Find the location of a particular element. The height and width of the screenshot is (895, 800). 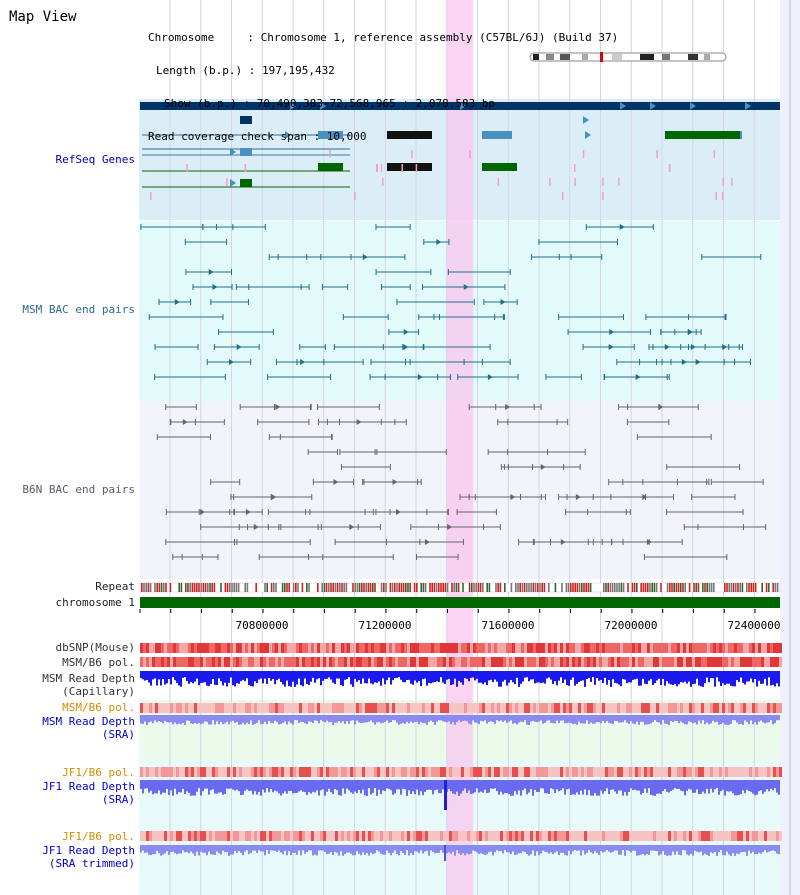

msm-b6-pol-label-2: MSM/B6 pol. is located at coordinates (98, 707).